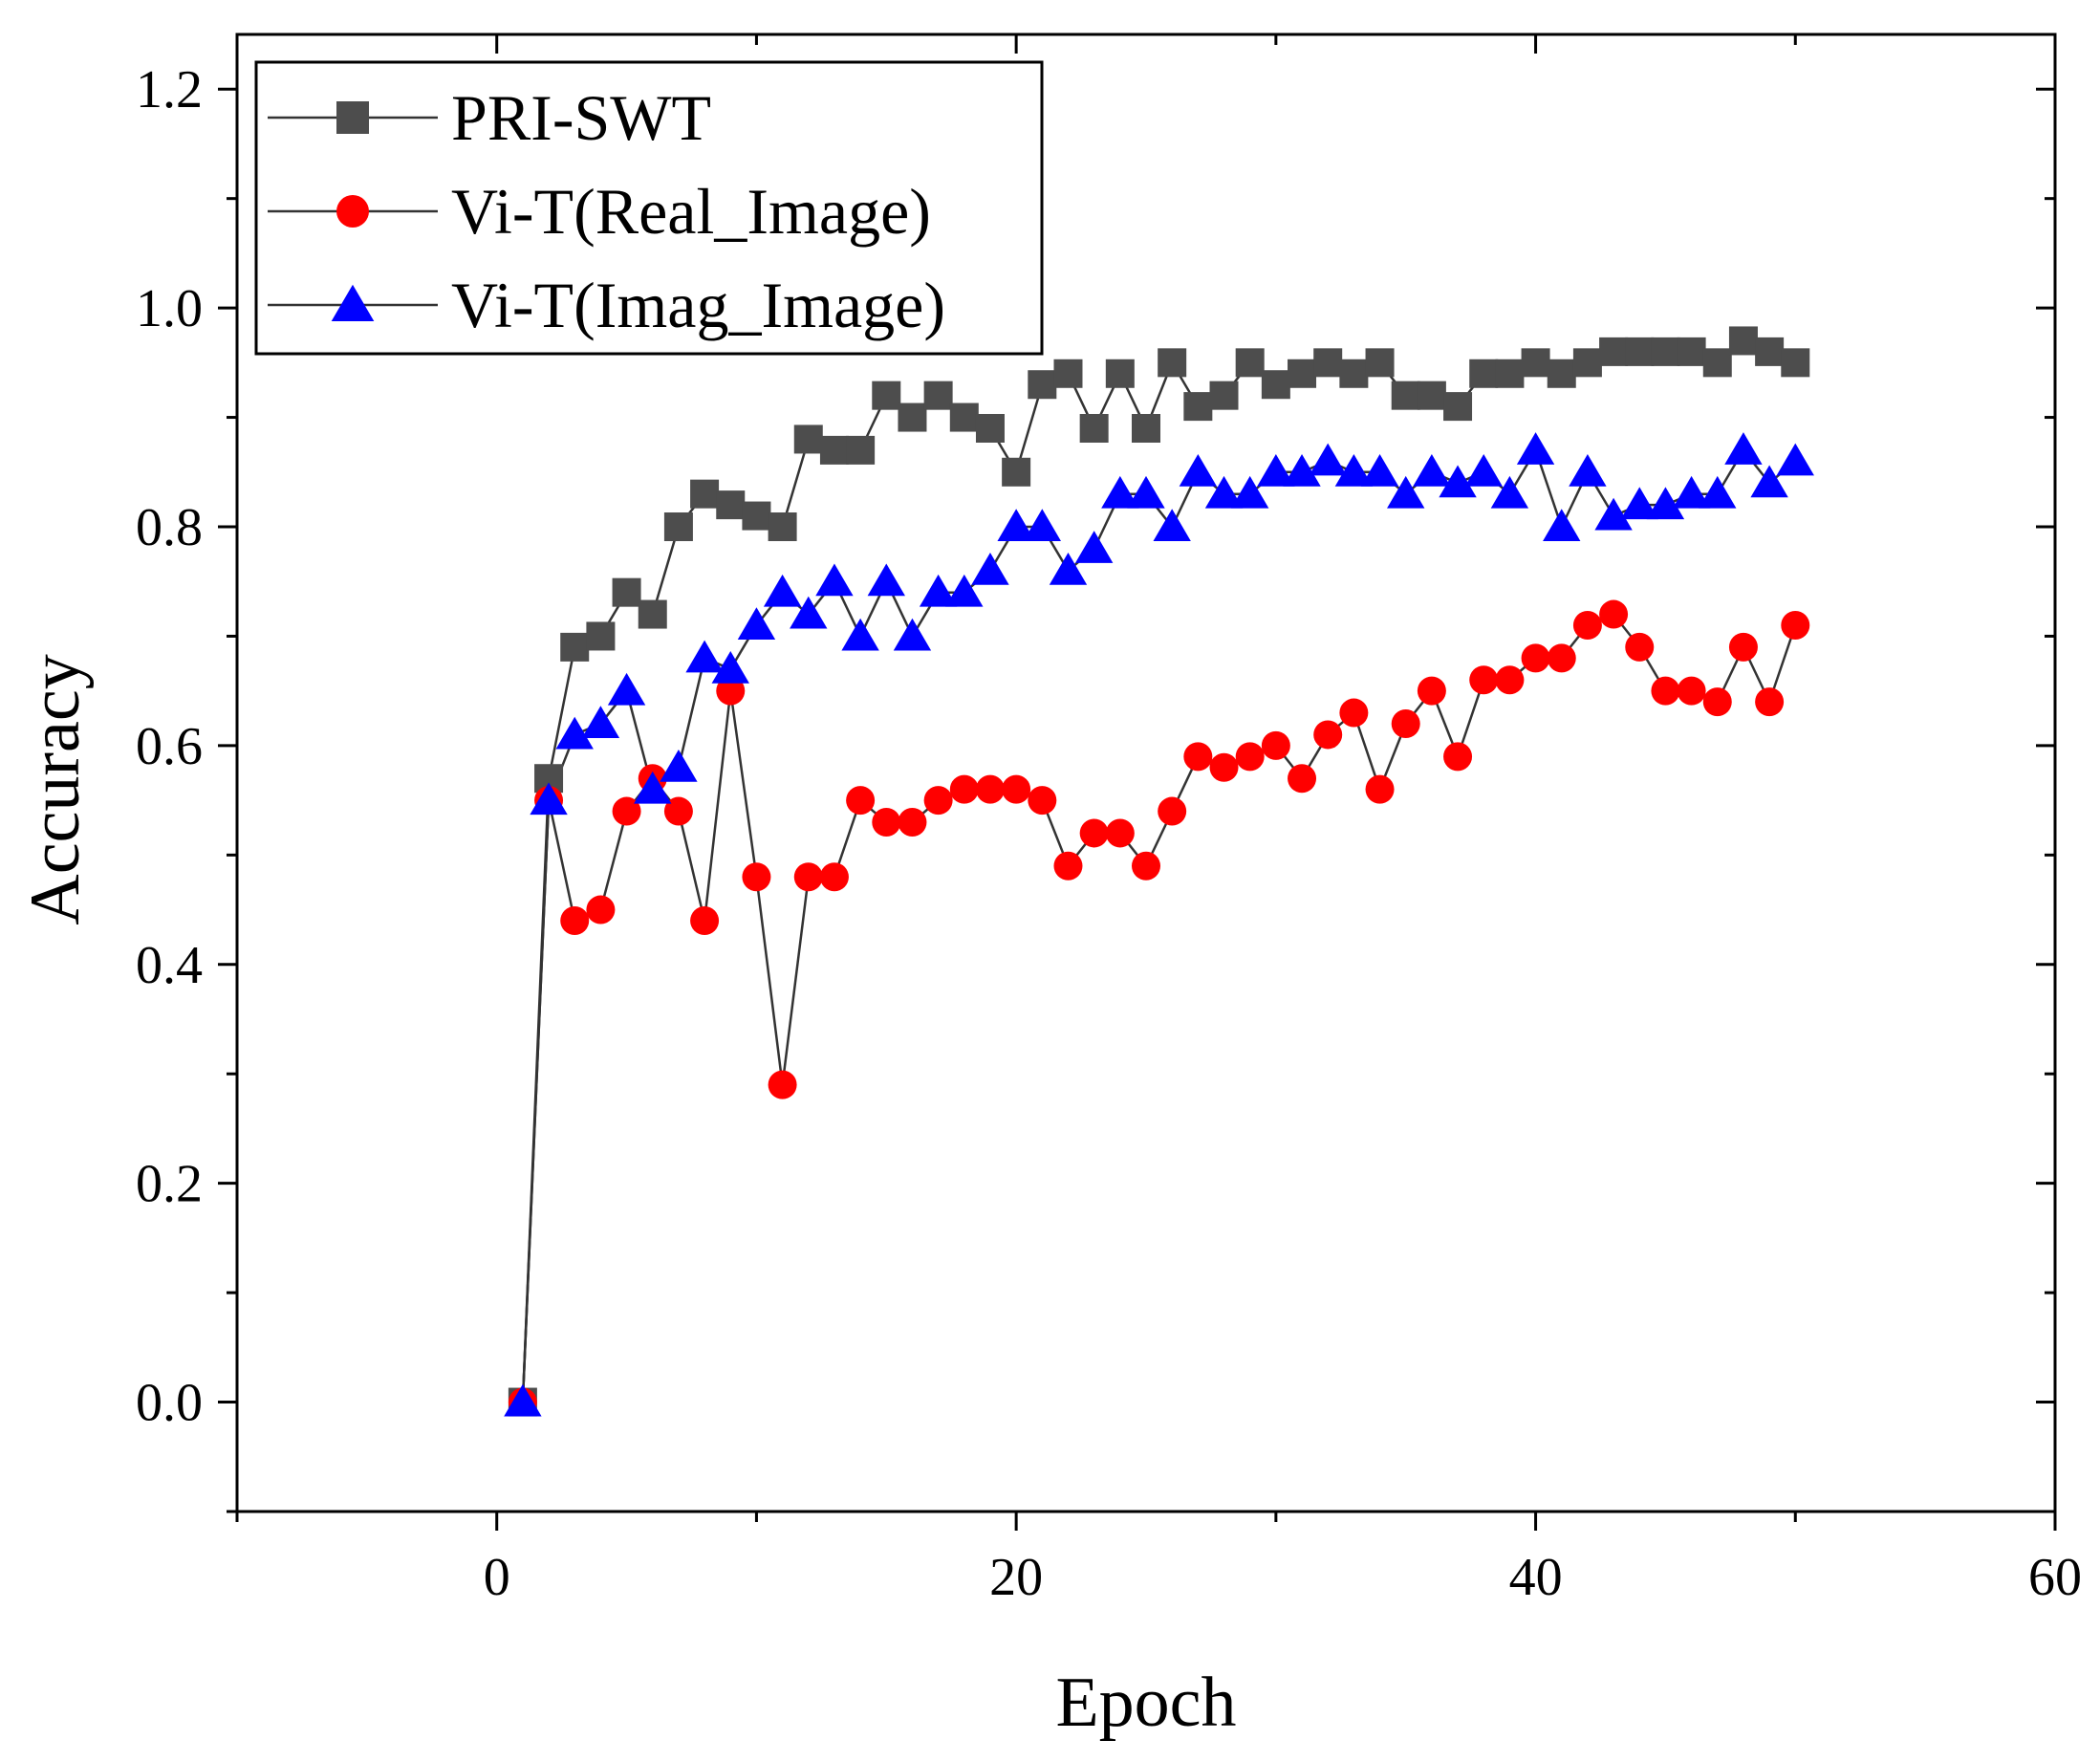 The height and width of the screenshot is (1762, 2100). Describe the element at coordinates (1536, 1577) in the screenshot. I see `x-tick-label: 40` at that location.